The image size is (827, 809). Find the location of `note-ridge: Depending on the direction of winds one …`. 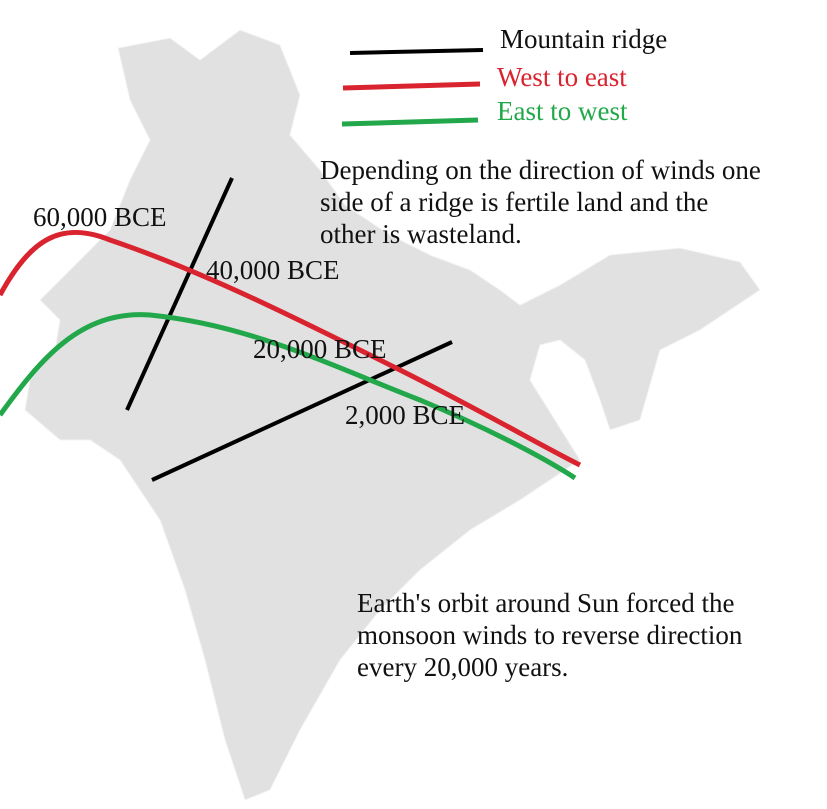

note-ridge: Depending on the direction of winds one … is located at coordinates (540, 202).